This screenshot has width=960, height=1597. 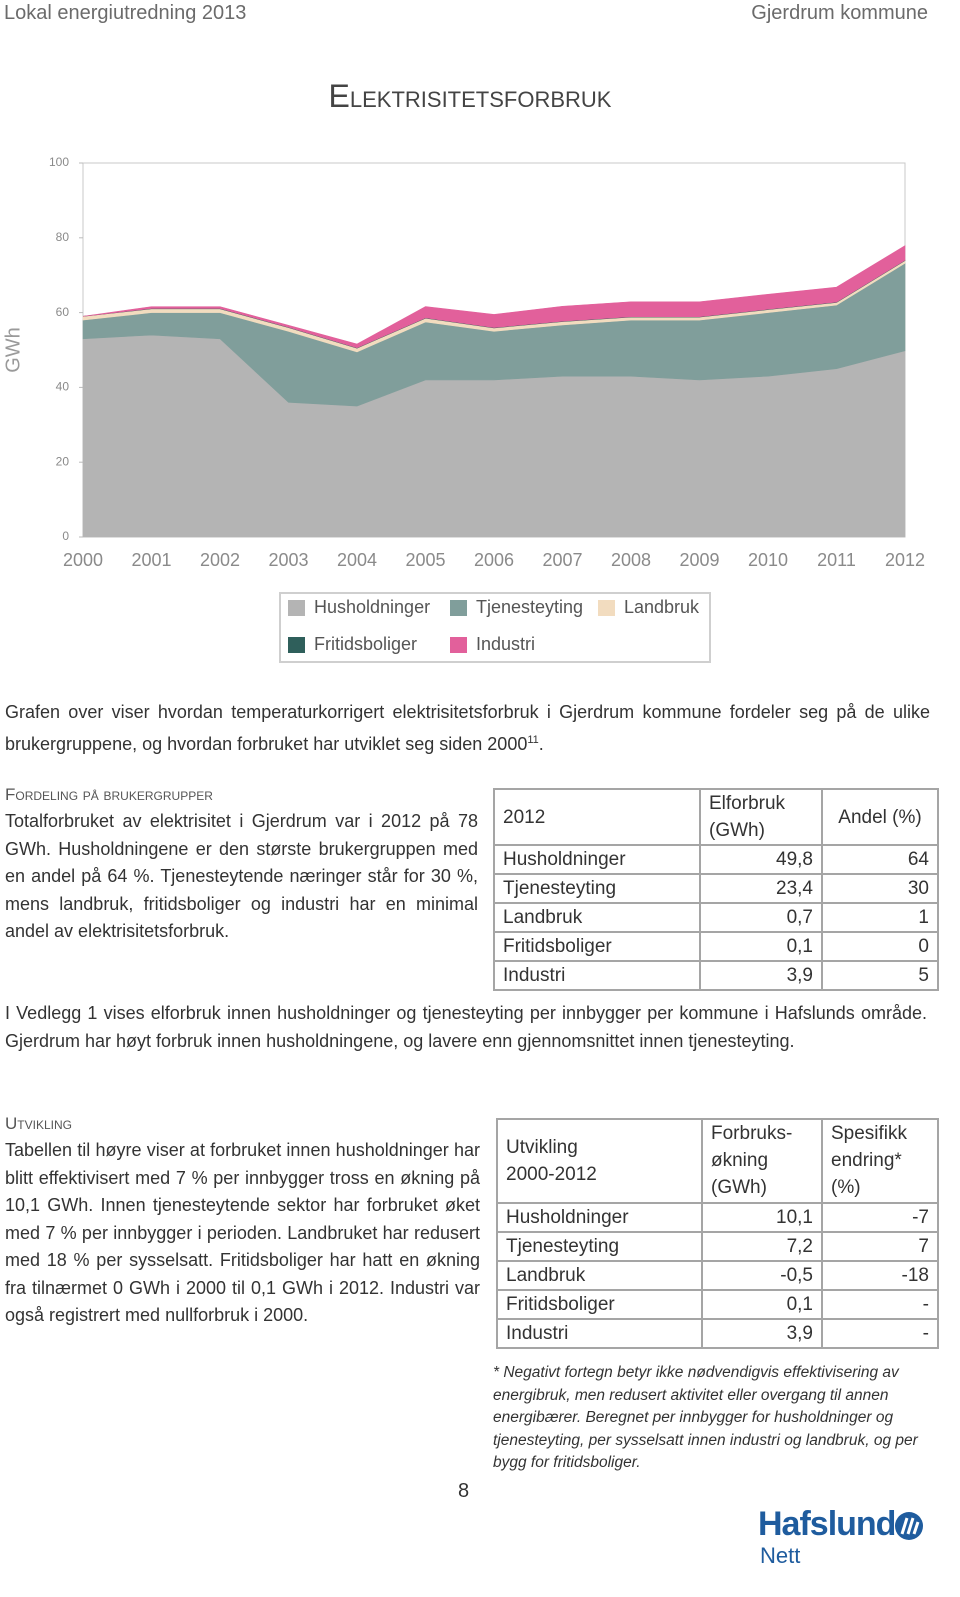 I want to click on cell: 23,4, so click(x=761, y=888).